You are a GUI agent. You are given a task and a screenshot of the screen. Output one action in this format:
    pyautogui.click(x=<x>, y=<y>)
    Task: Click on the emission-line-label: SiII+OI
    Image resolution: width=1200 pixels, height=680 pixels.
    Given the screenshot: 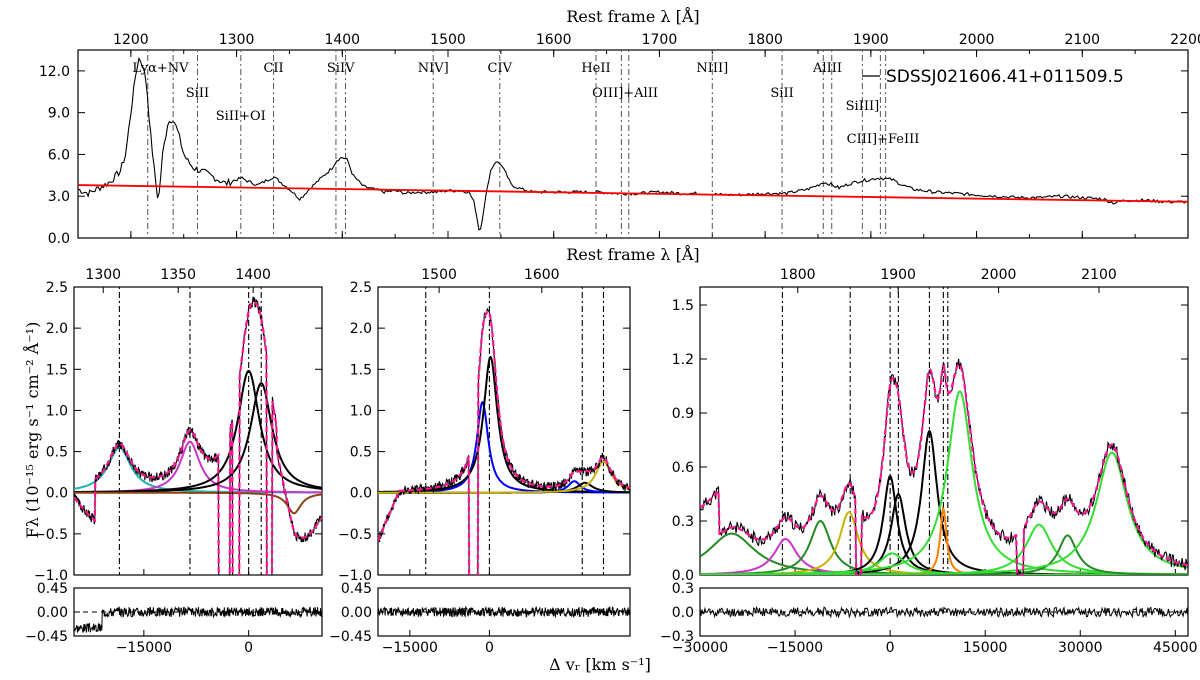 What is the action you would take?
    pyautogui.click(x=241, y=116)
    